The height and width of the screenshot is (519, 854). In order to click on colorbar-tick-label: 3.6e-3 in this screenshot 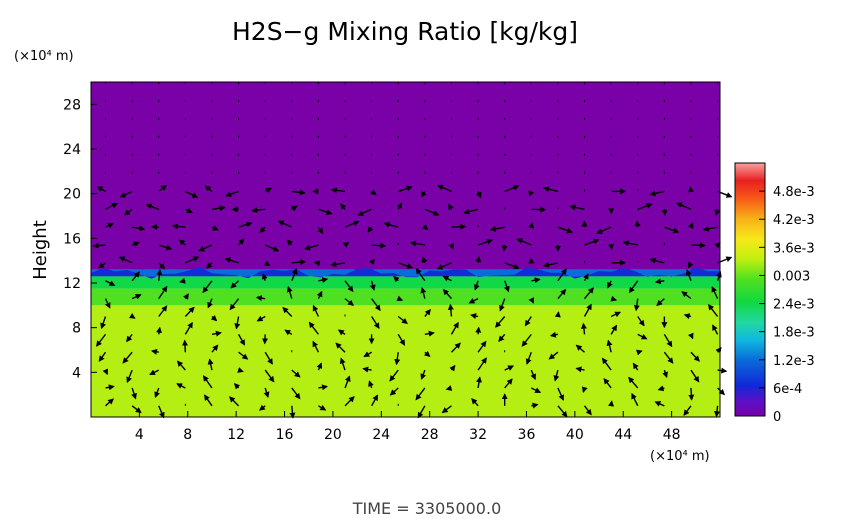, I will do `click(794, 248)`.